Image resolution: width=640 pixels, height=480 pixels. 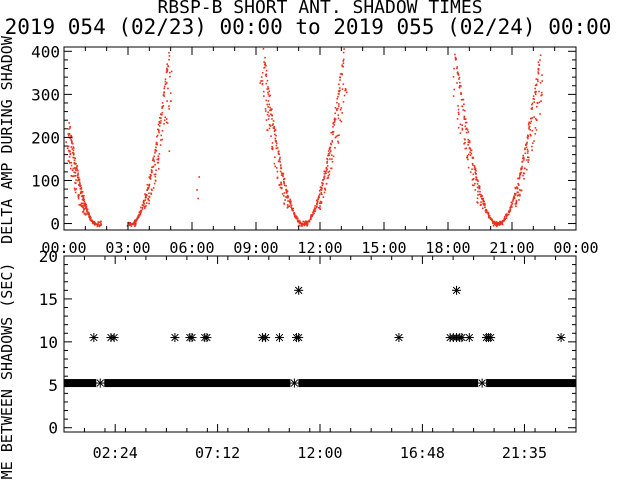 What do you see at coordinates (217, 453) in the screenshot?
I see `bottom-x-tick-label: 07:12` at bounding box center [217, 453].